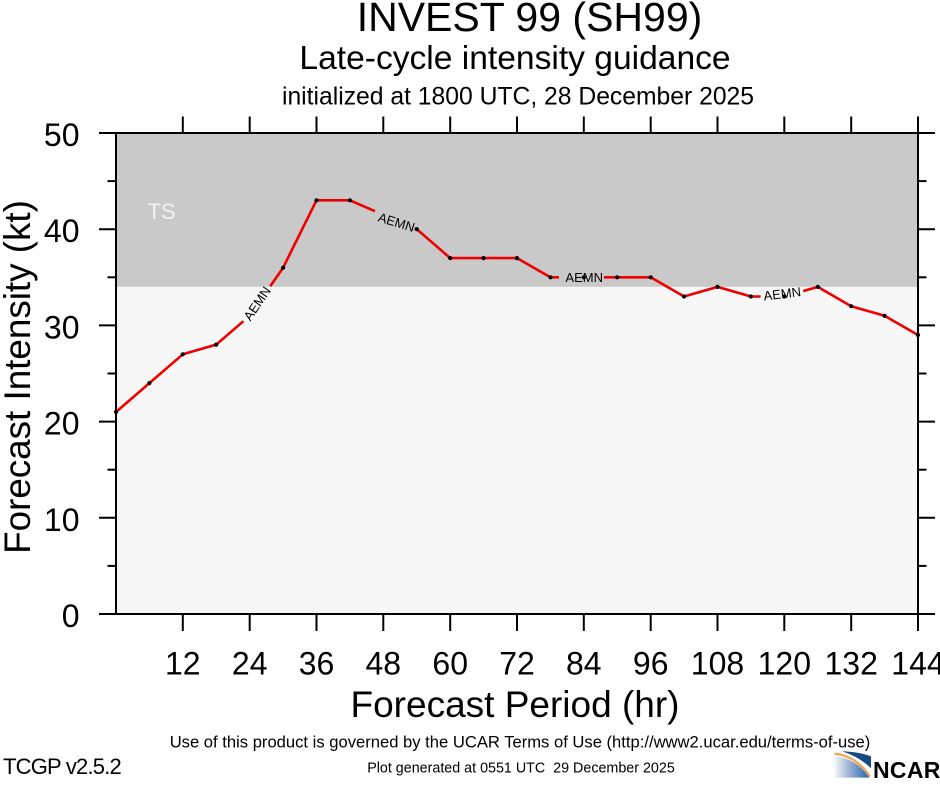  Describe the element at coordinates (906, 768) in the screenshot. I see `svg-text: NCAR` at that location.